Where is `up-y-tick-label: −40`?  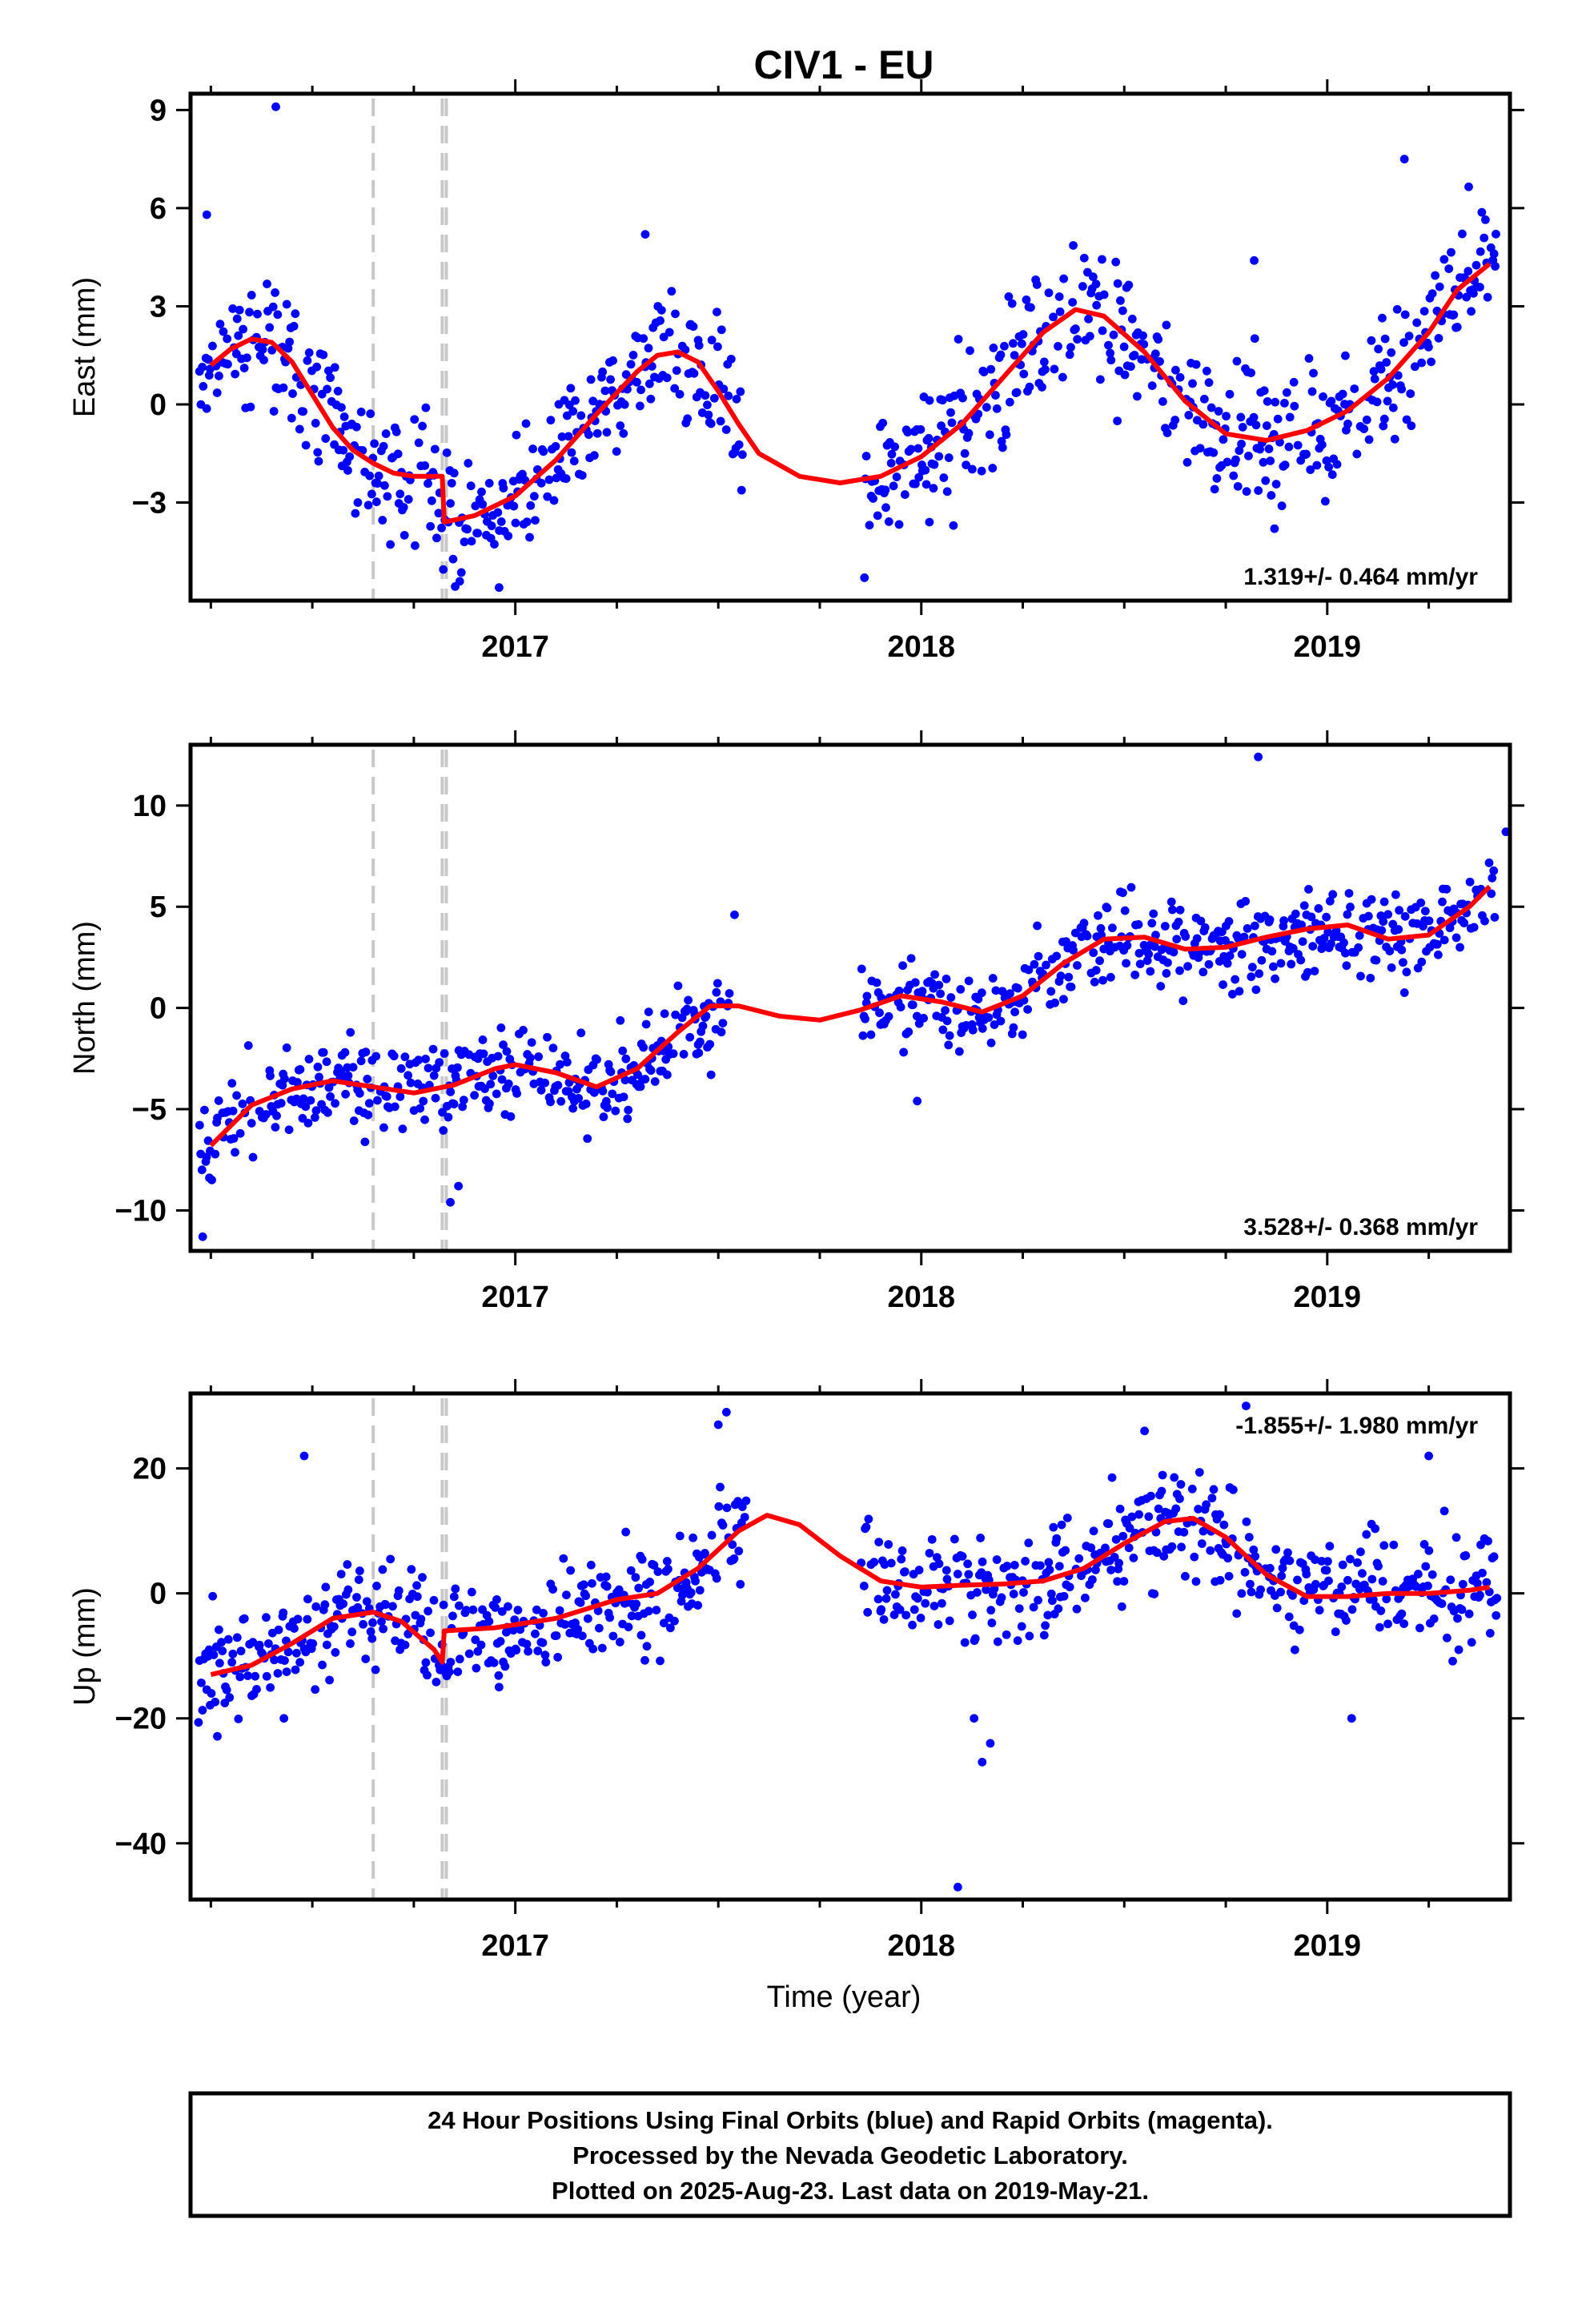 up-y-tick-label: −40 is located at coordinates (141, 1844).